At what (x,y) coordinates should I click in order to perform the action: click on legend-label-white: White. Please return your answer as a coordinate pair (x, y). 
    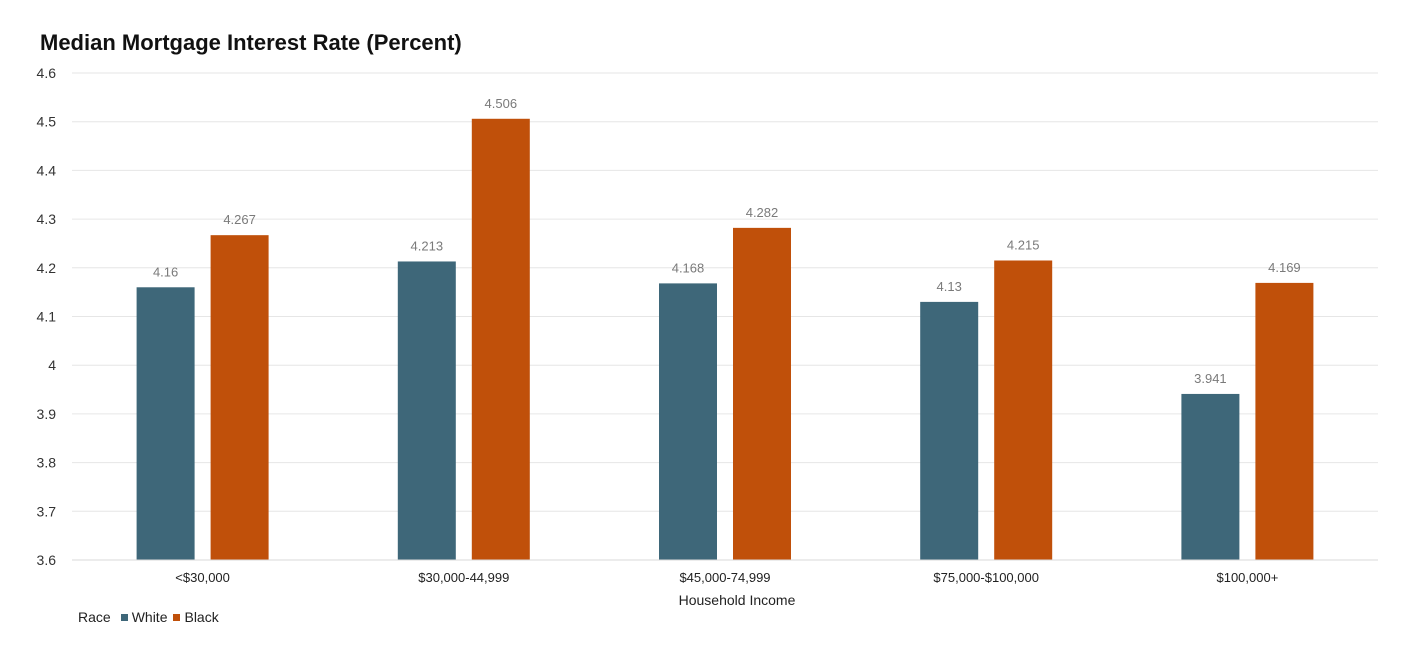
    Looking at the image, I should click on (149, 617).